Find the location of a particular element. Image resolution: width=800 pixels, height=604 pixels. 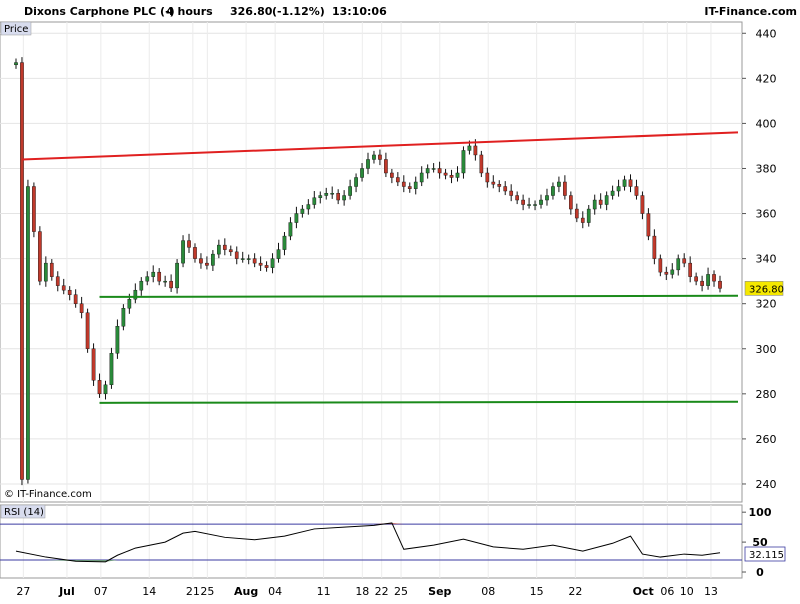

rsi-tick-label: 100 is located at coordinates (760, 512).